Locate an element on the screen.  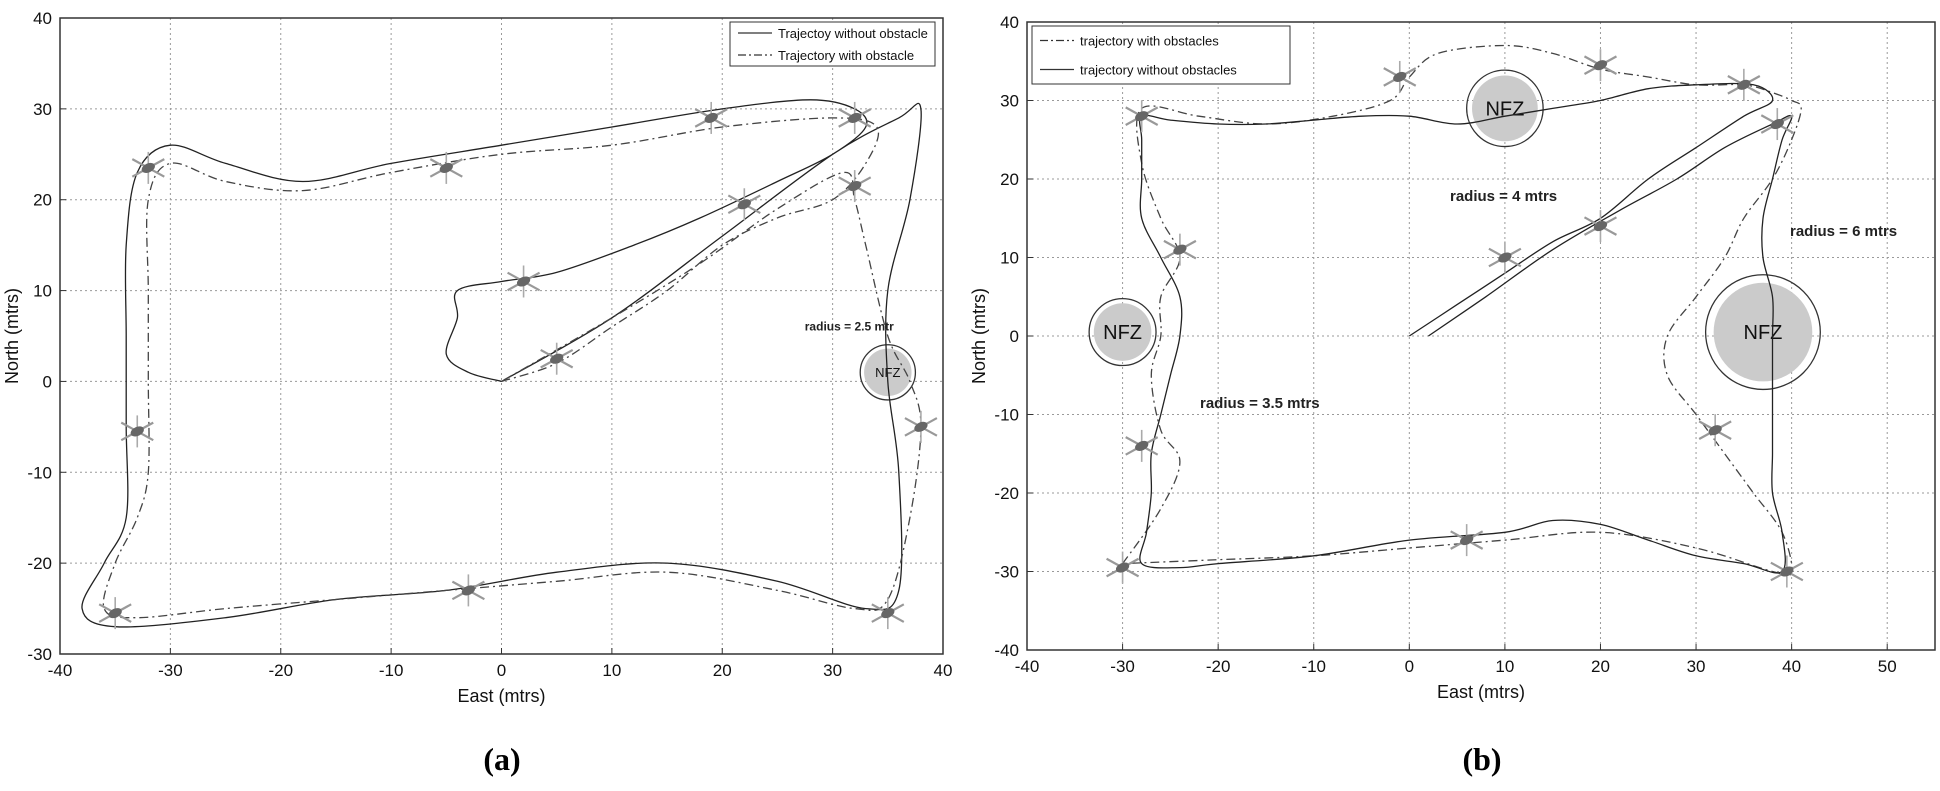
panel-label: (a) is located at coordinates (501, 759).